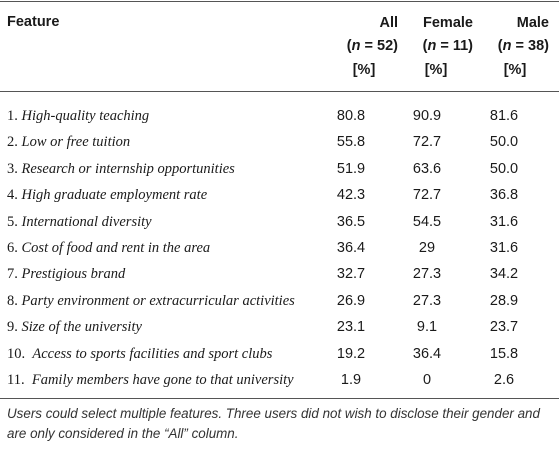  Describe the element at coordinates (279, 398) in the screenshot. I see `table-bottom-rule` at that location.